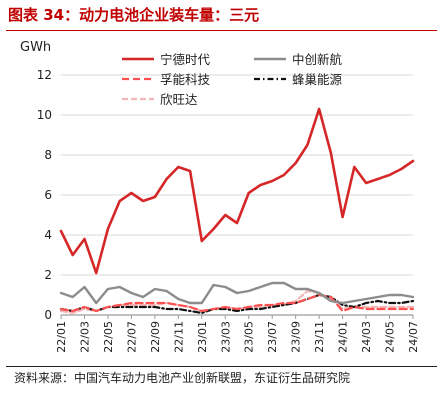 The height and width of the screenshot is (407, 443). Describe the element at coordinates (48, 155) in the screenshot. I see `y-tick-label: 8` at that location.